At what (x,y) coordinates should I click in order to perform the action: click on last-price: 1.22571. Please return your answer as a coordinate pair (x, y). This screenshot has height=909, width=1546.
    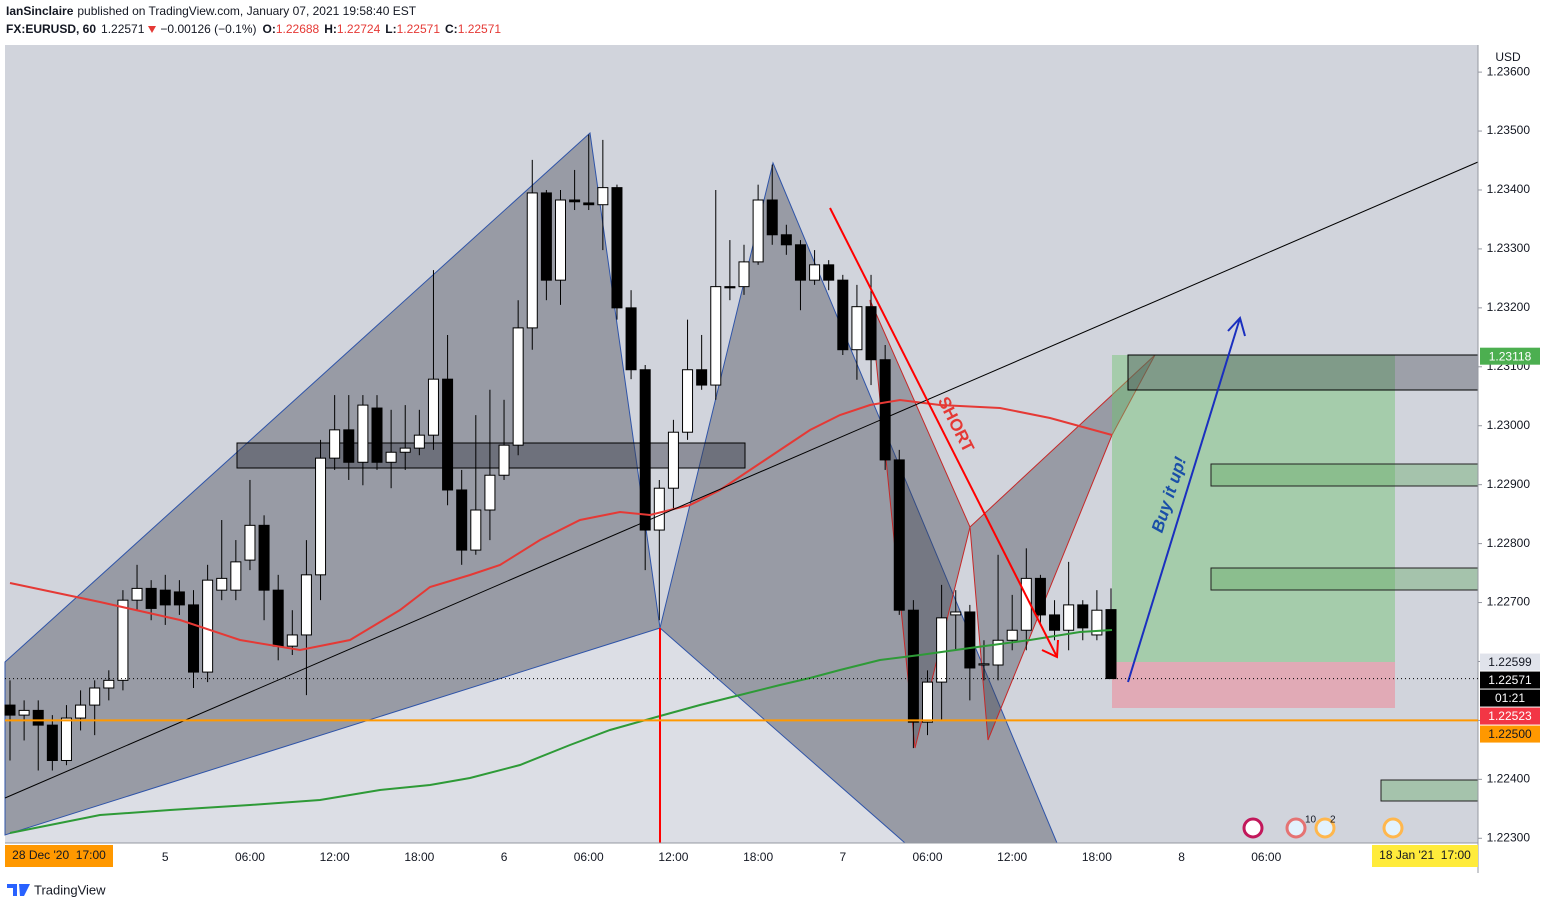
    Looking at the image, I should click on (123, 29).